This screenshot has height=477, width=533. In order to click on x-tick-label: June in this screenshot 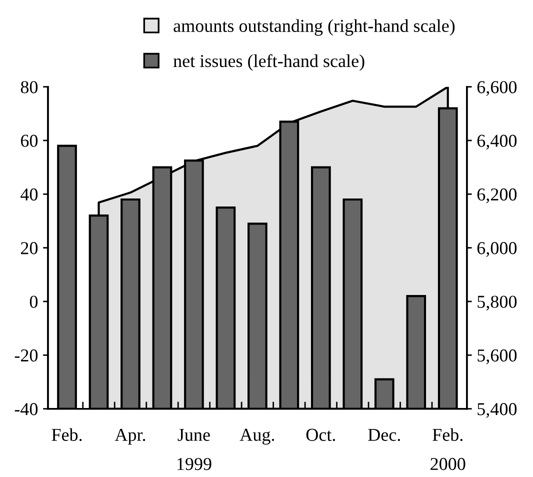, I will do `click(194, 434)`.